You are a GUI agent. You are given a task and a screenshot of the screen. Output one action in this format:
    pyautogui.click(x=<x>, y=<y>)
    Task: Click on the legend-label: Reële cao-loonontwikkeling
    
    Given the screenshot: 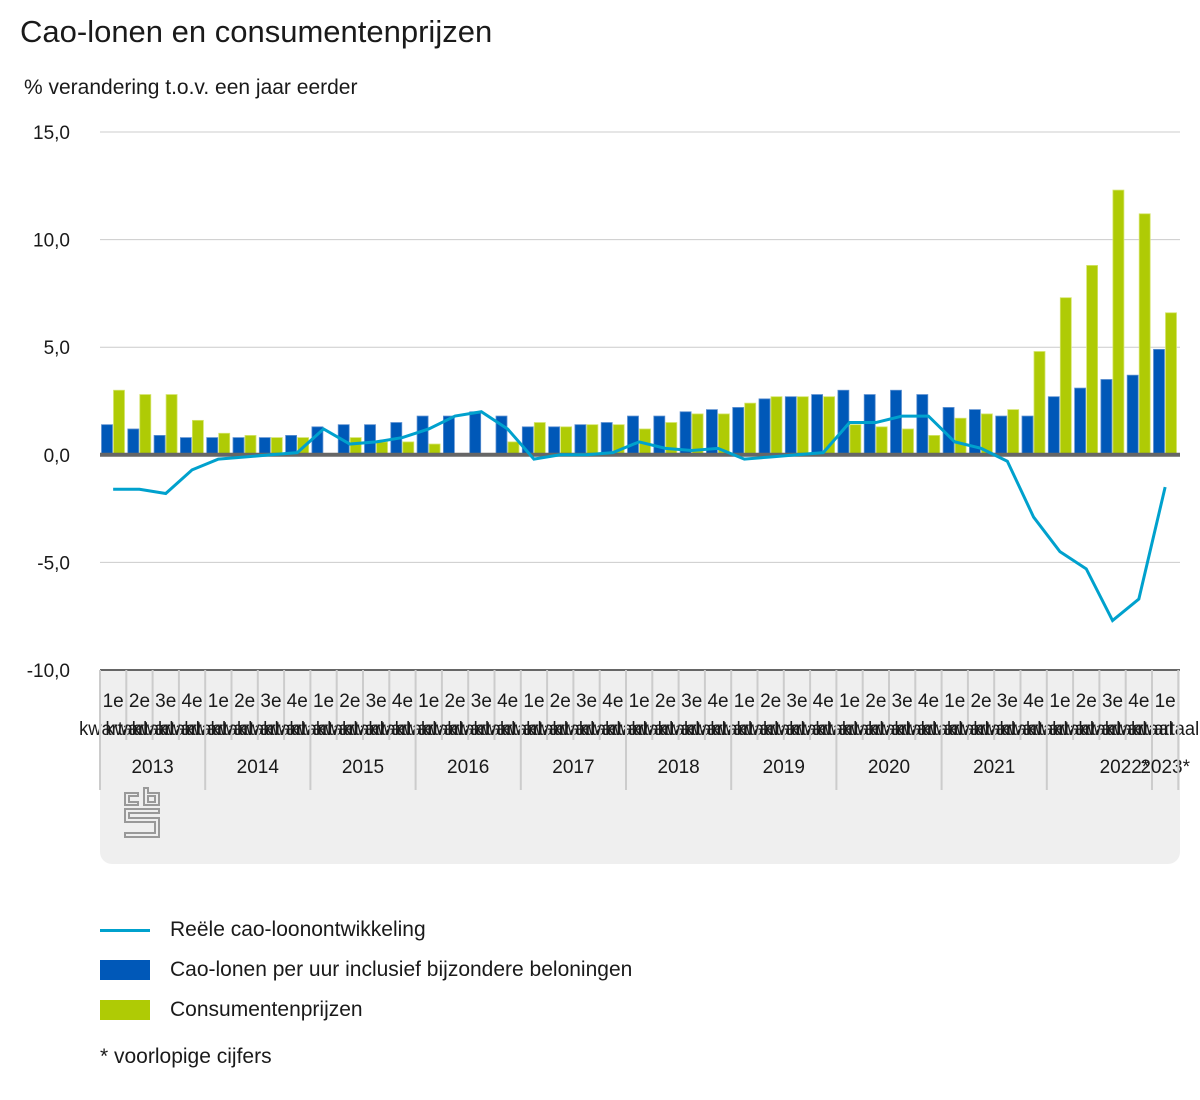 What is the action you would take?
    pyautogui.click(x=298, y=929)
    